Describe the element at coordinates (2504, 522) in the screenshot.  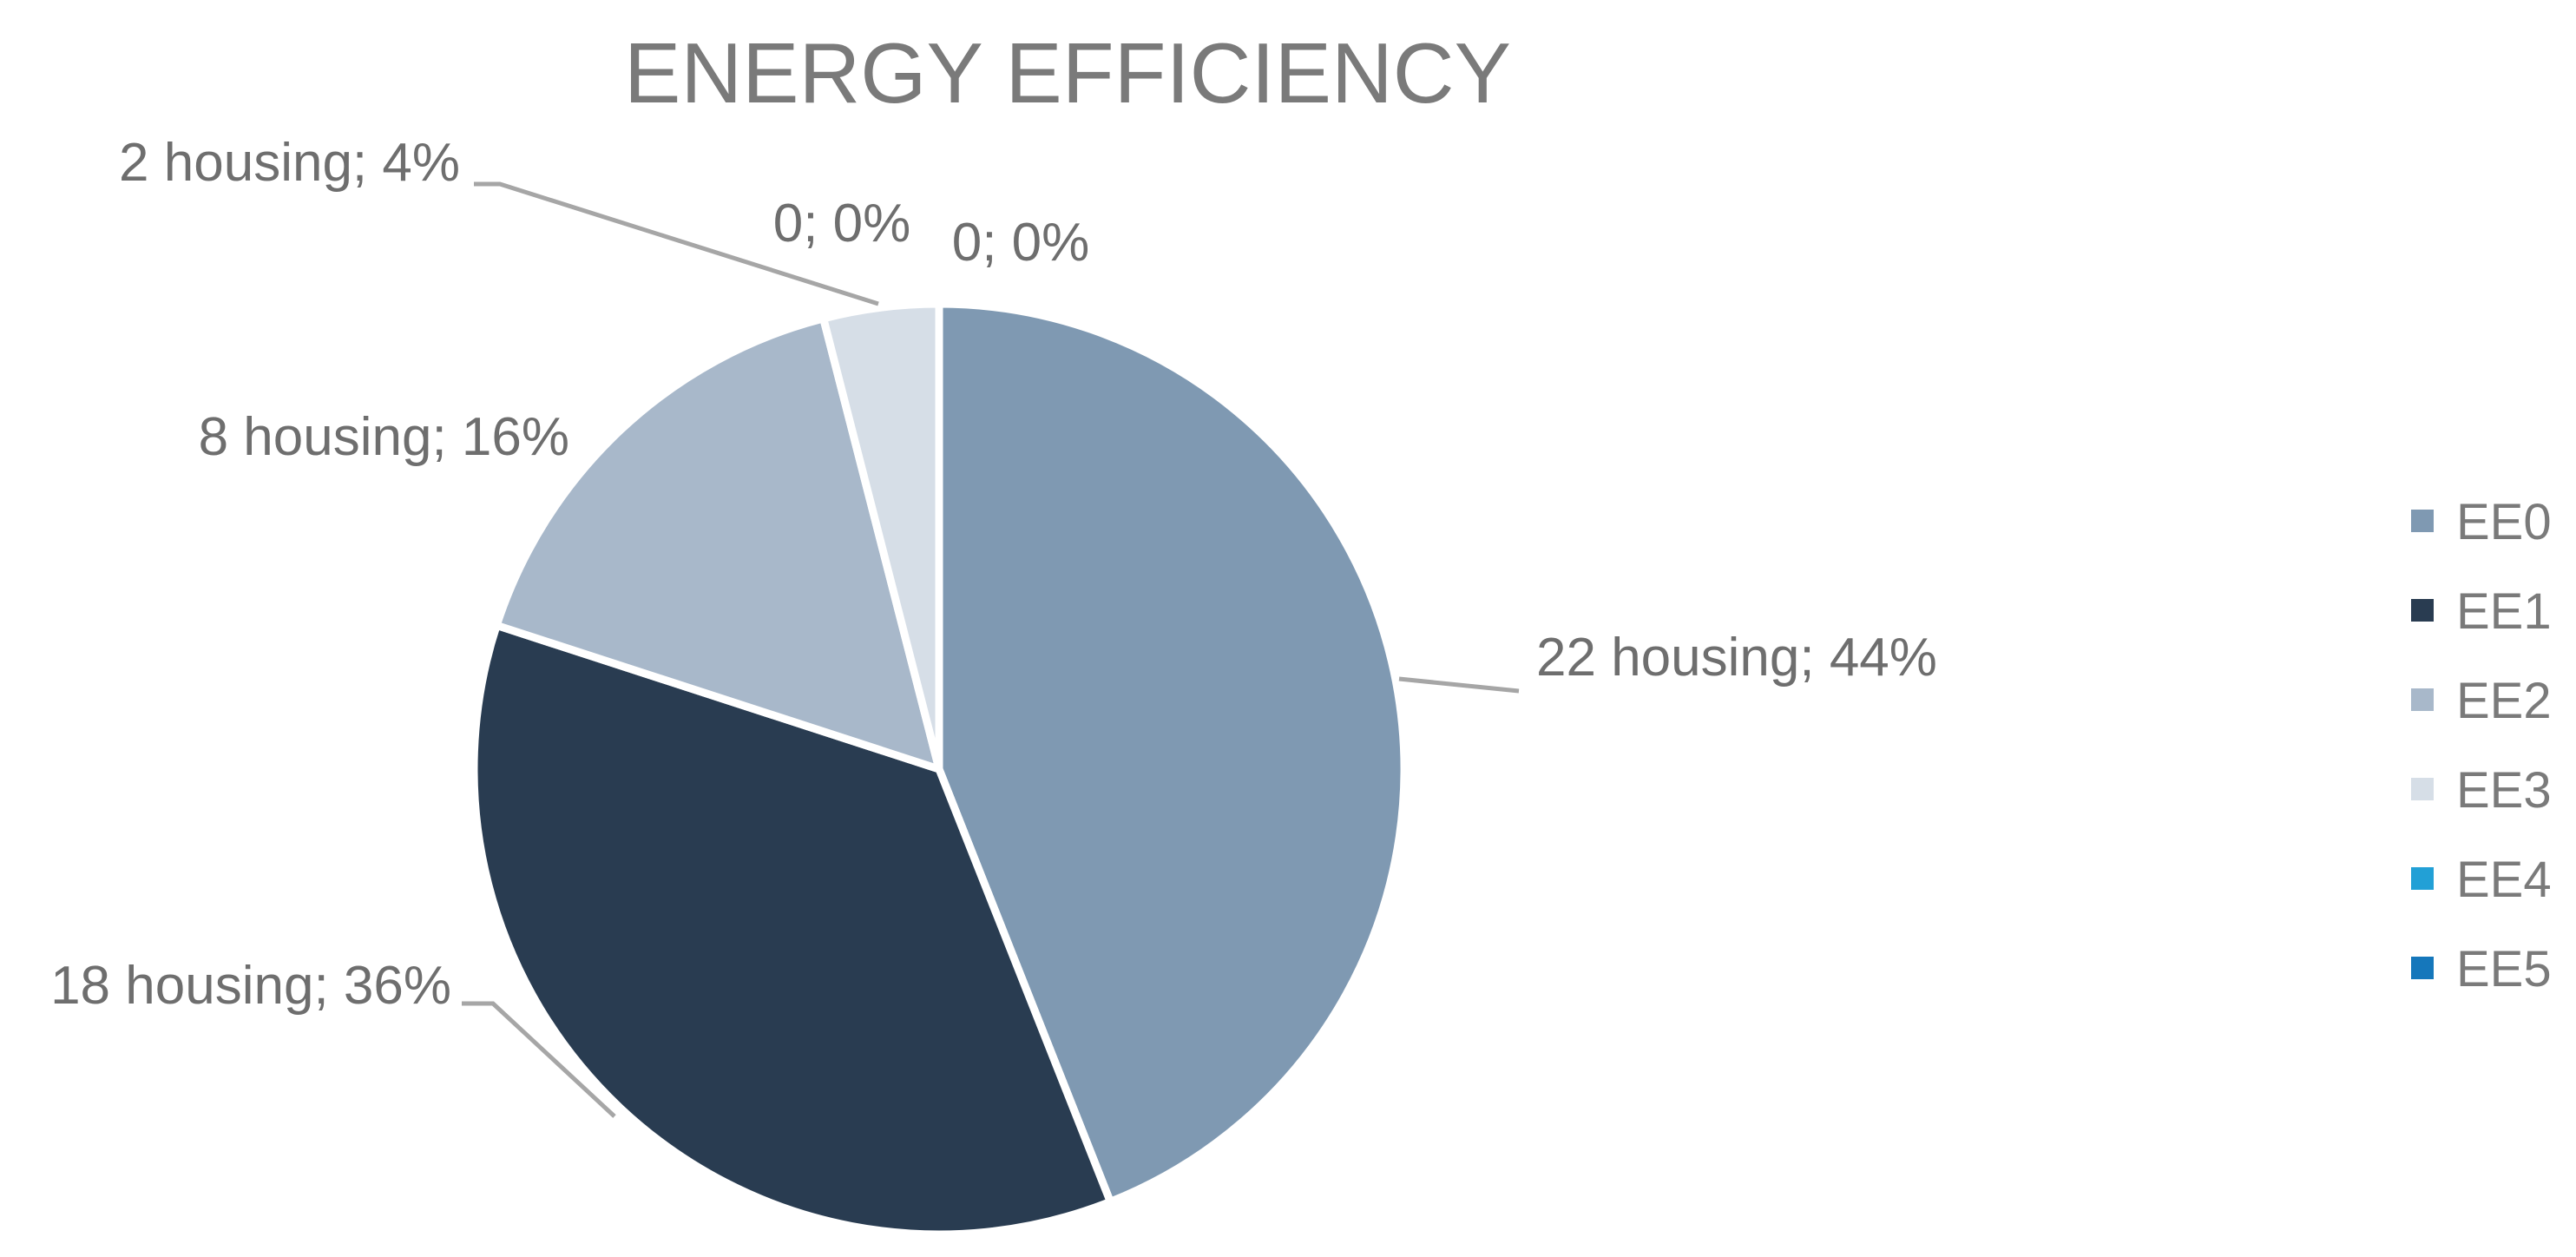
I see `legend-label-ee0: EE0` at that location.